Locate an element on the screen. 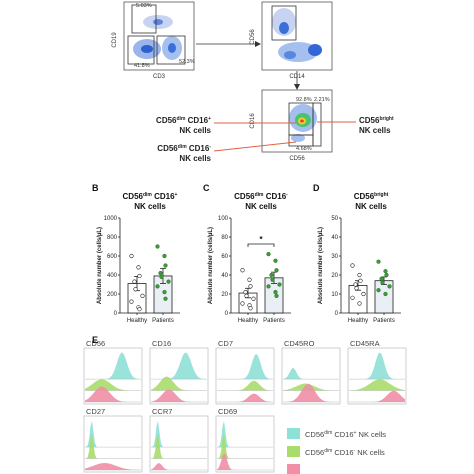 This screenshot has height=474, width=474. significance-bracket is located at coordinates (261, 245).